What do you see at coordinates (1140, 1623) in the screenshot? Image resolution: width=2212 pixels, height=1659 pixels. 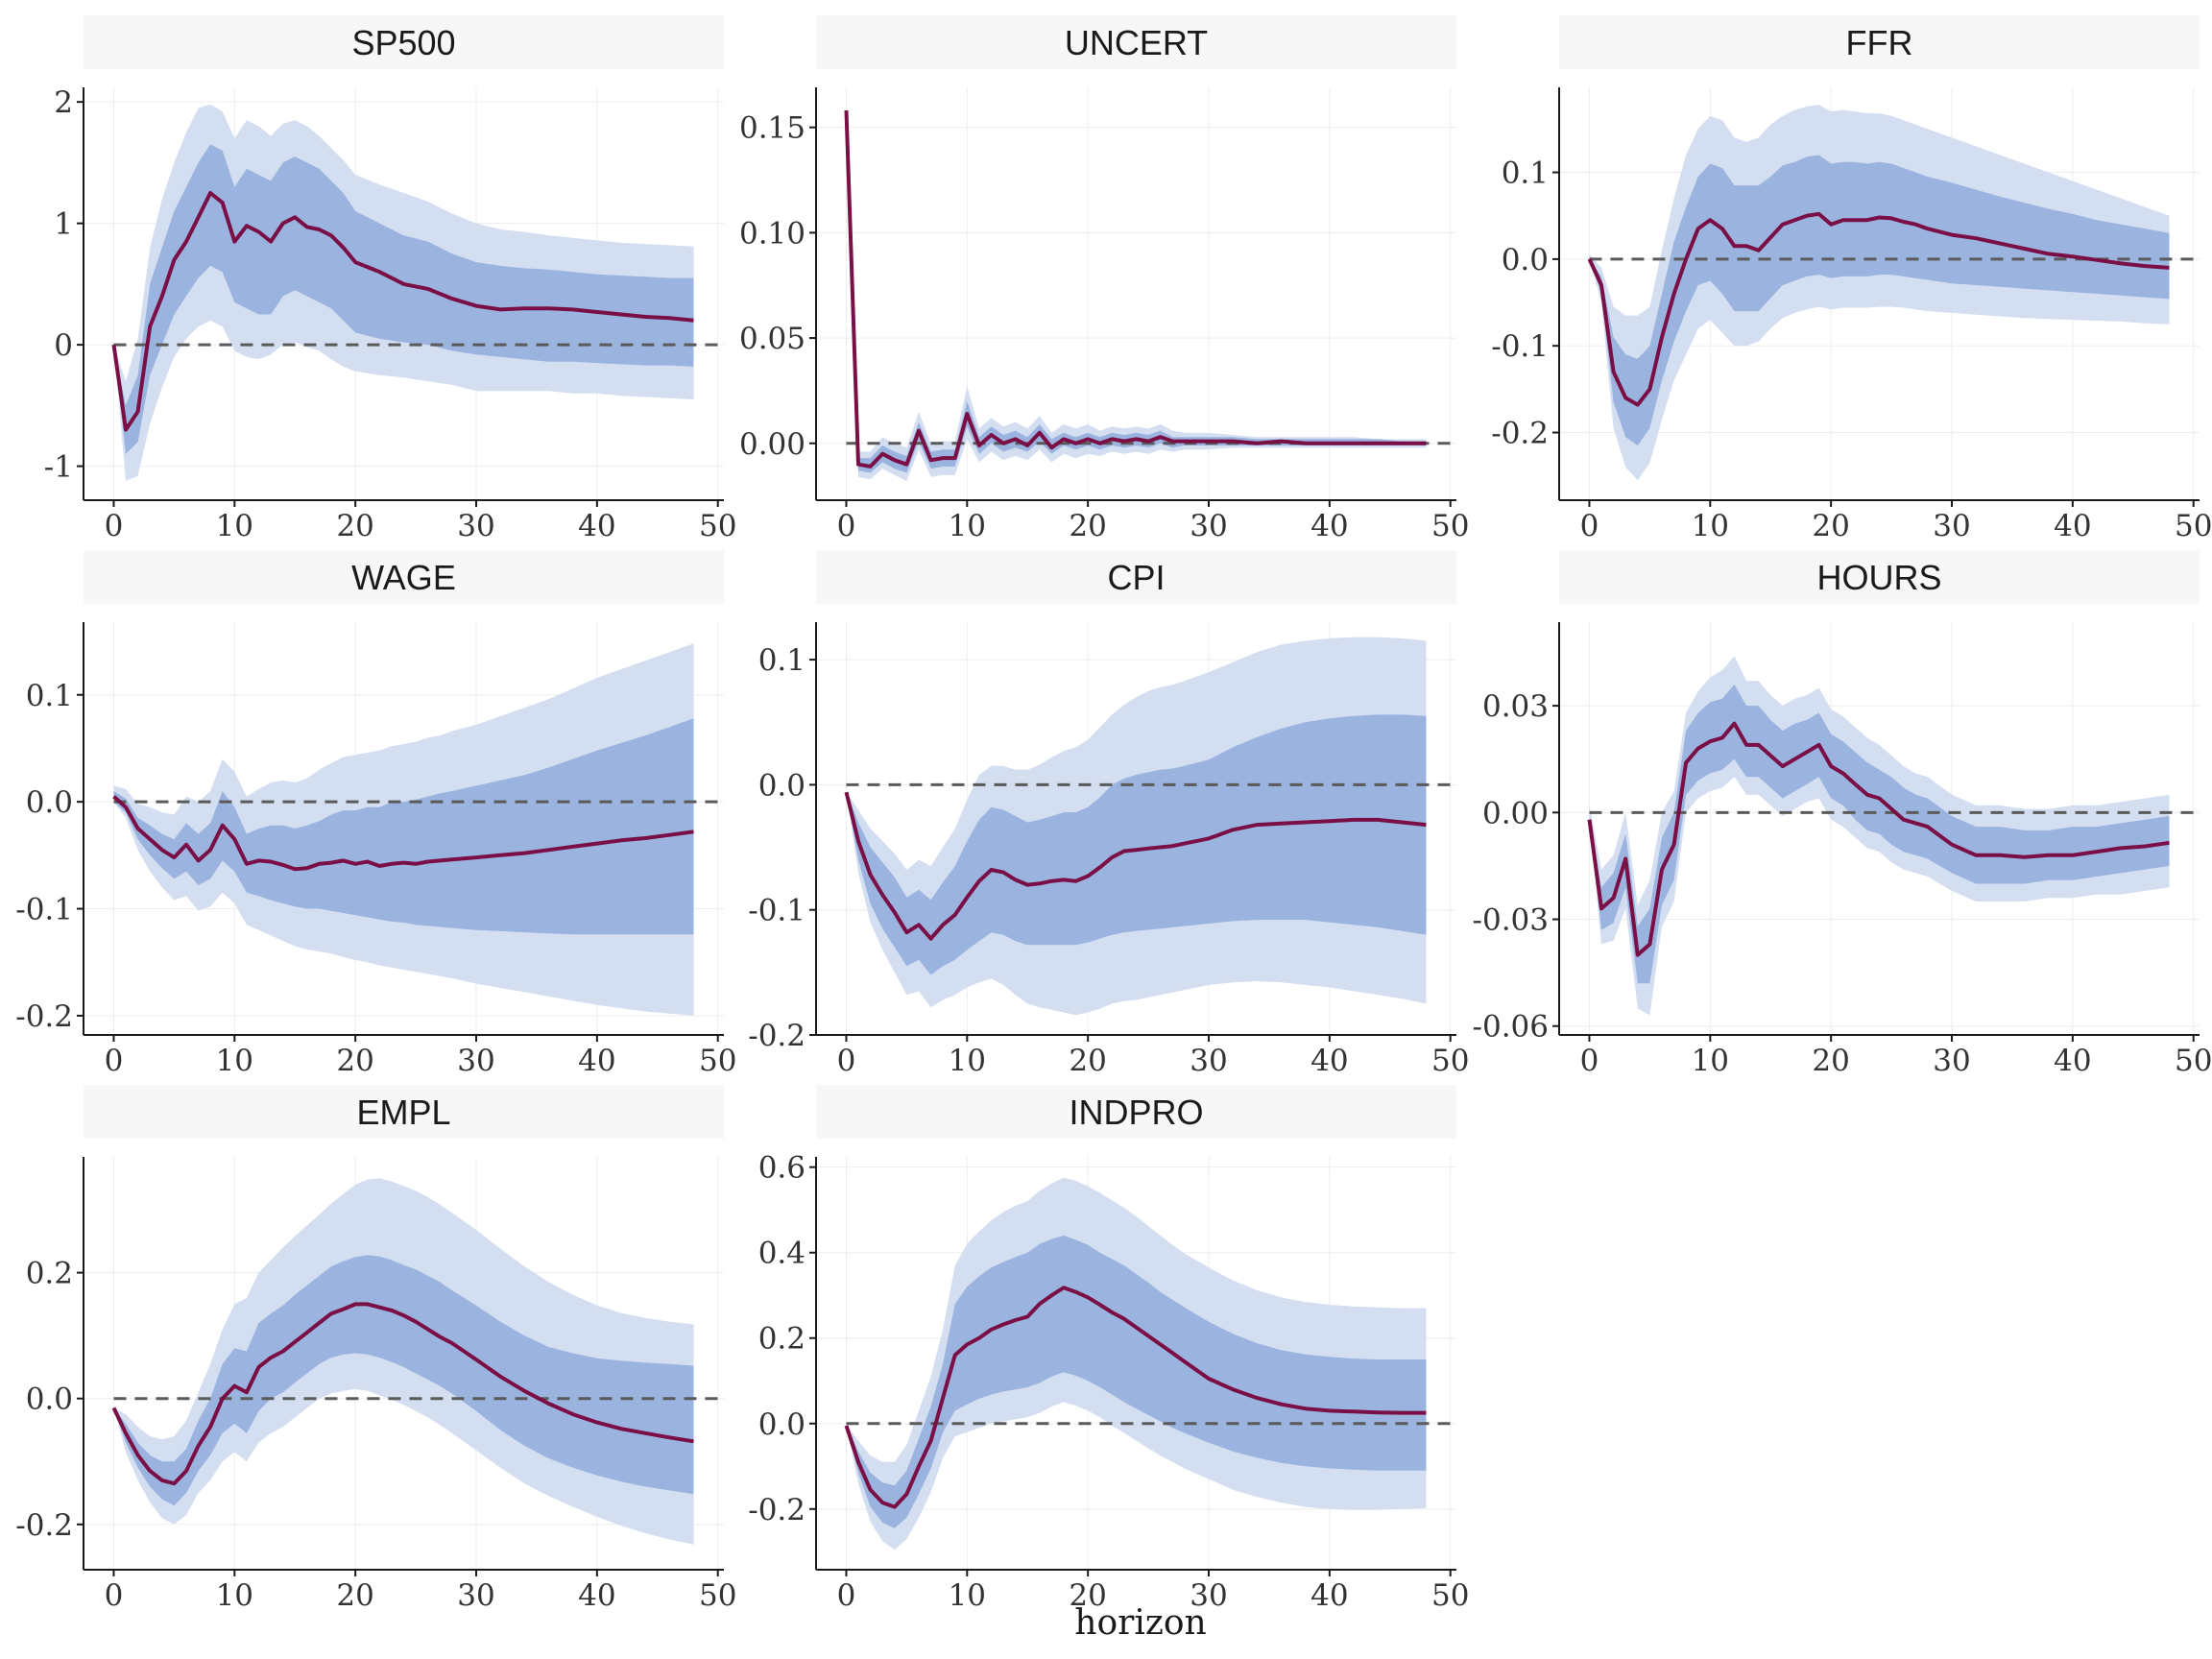 I see `x-axis-label: horizon` at bounding box center [1140, 1623].